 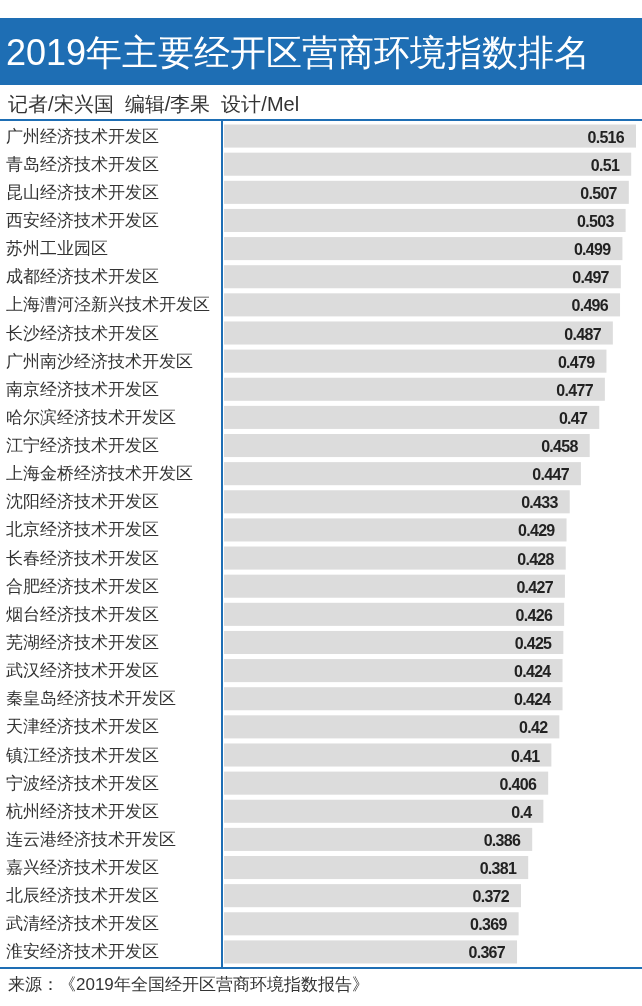 I want to click on category: 淮安经济技术开发区, so click(x=82, y=952).